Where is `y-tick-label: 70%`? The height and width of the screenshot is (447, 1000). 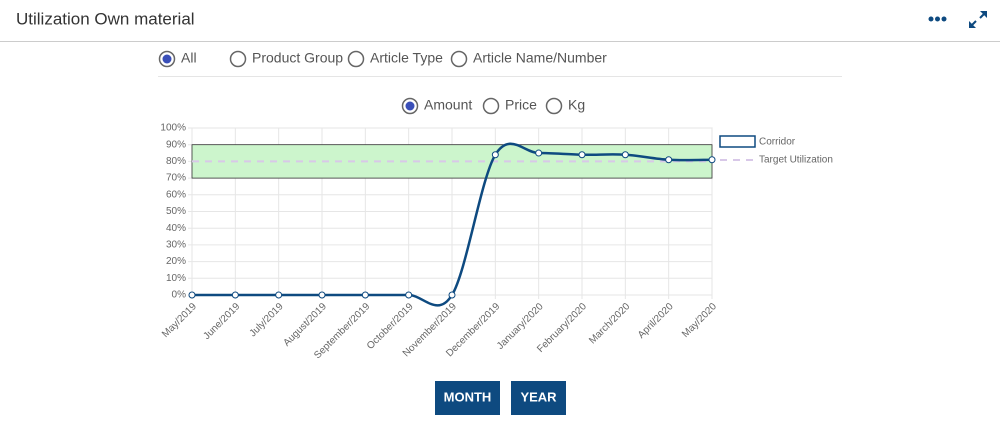 y-tick-label: 70% is located at coordinates (176, 178).